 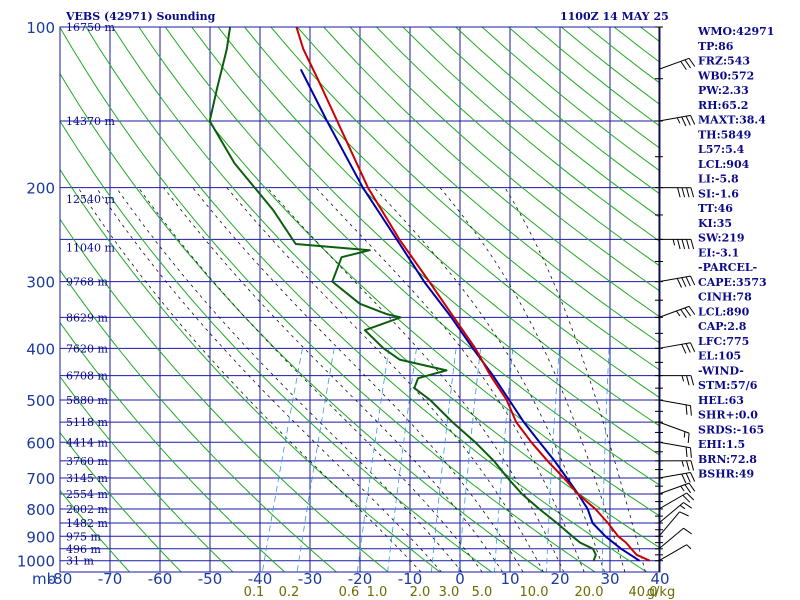 What do you see at coordinates (509, 579) in the screenshot?
I see `temperature-axis-label: 10` at bounding box center [509, 579].